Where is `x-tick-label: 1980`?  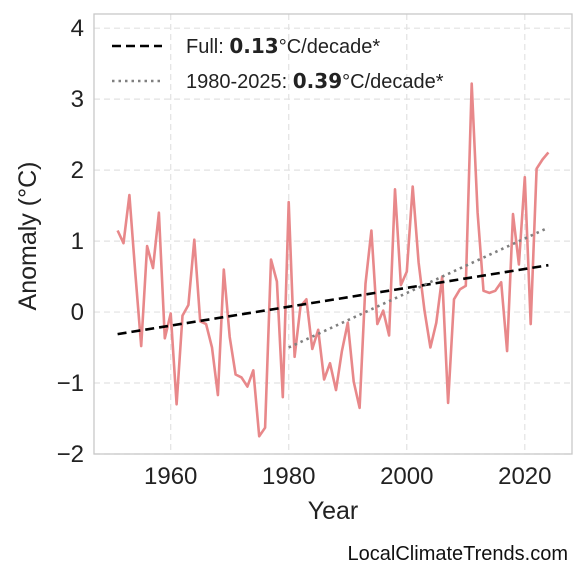 x-tick-label: 1980 is located at coordinates (288, 476).